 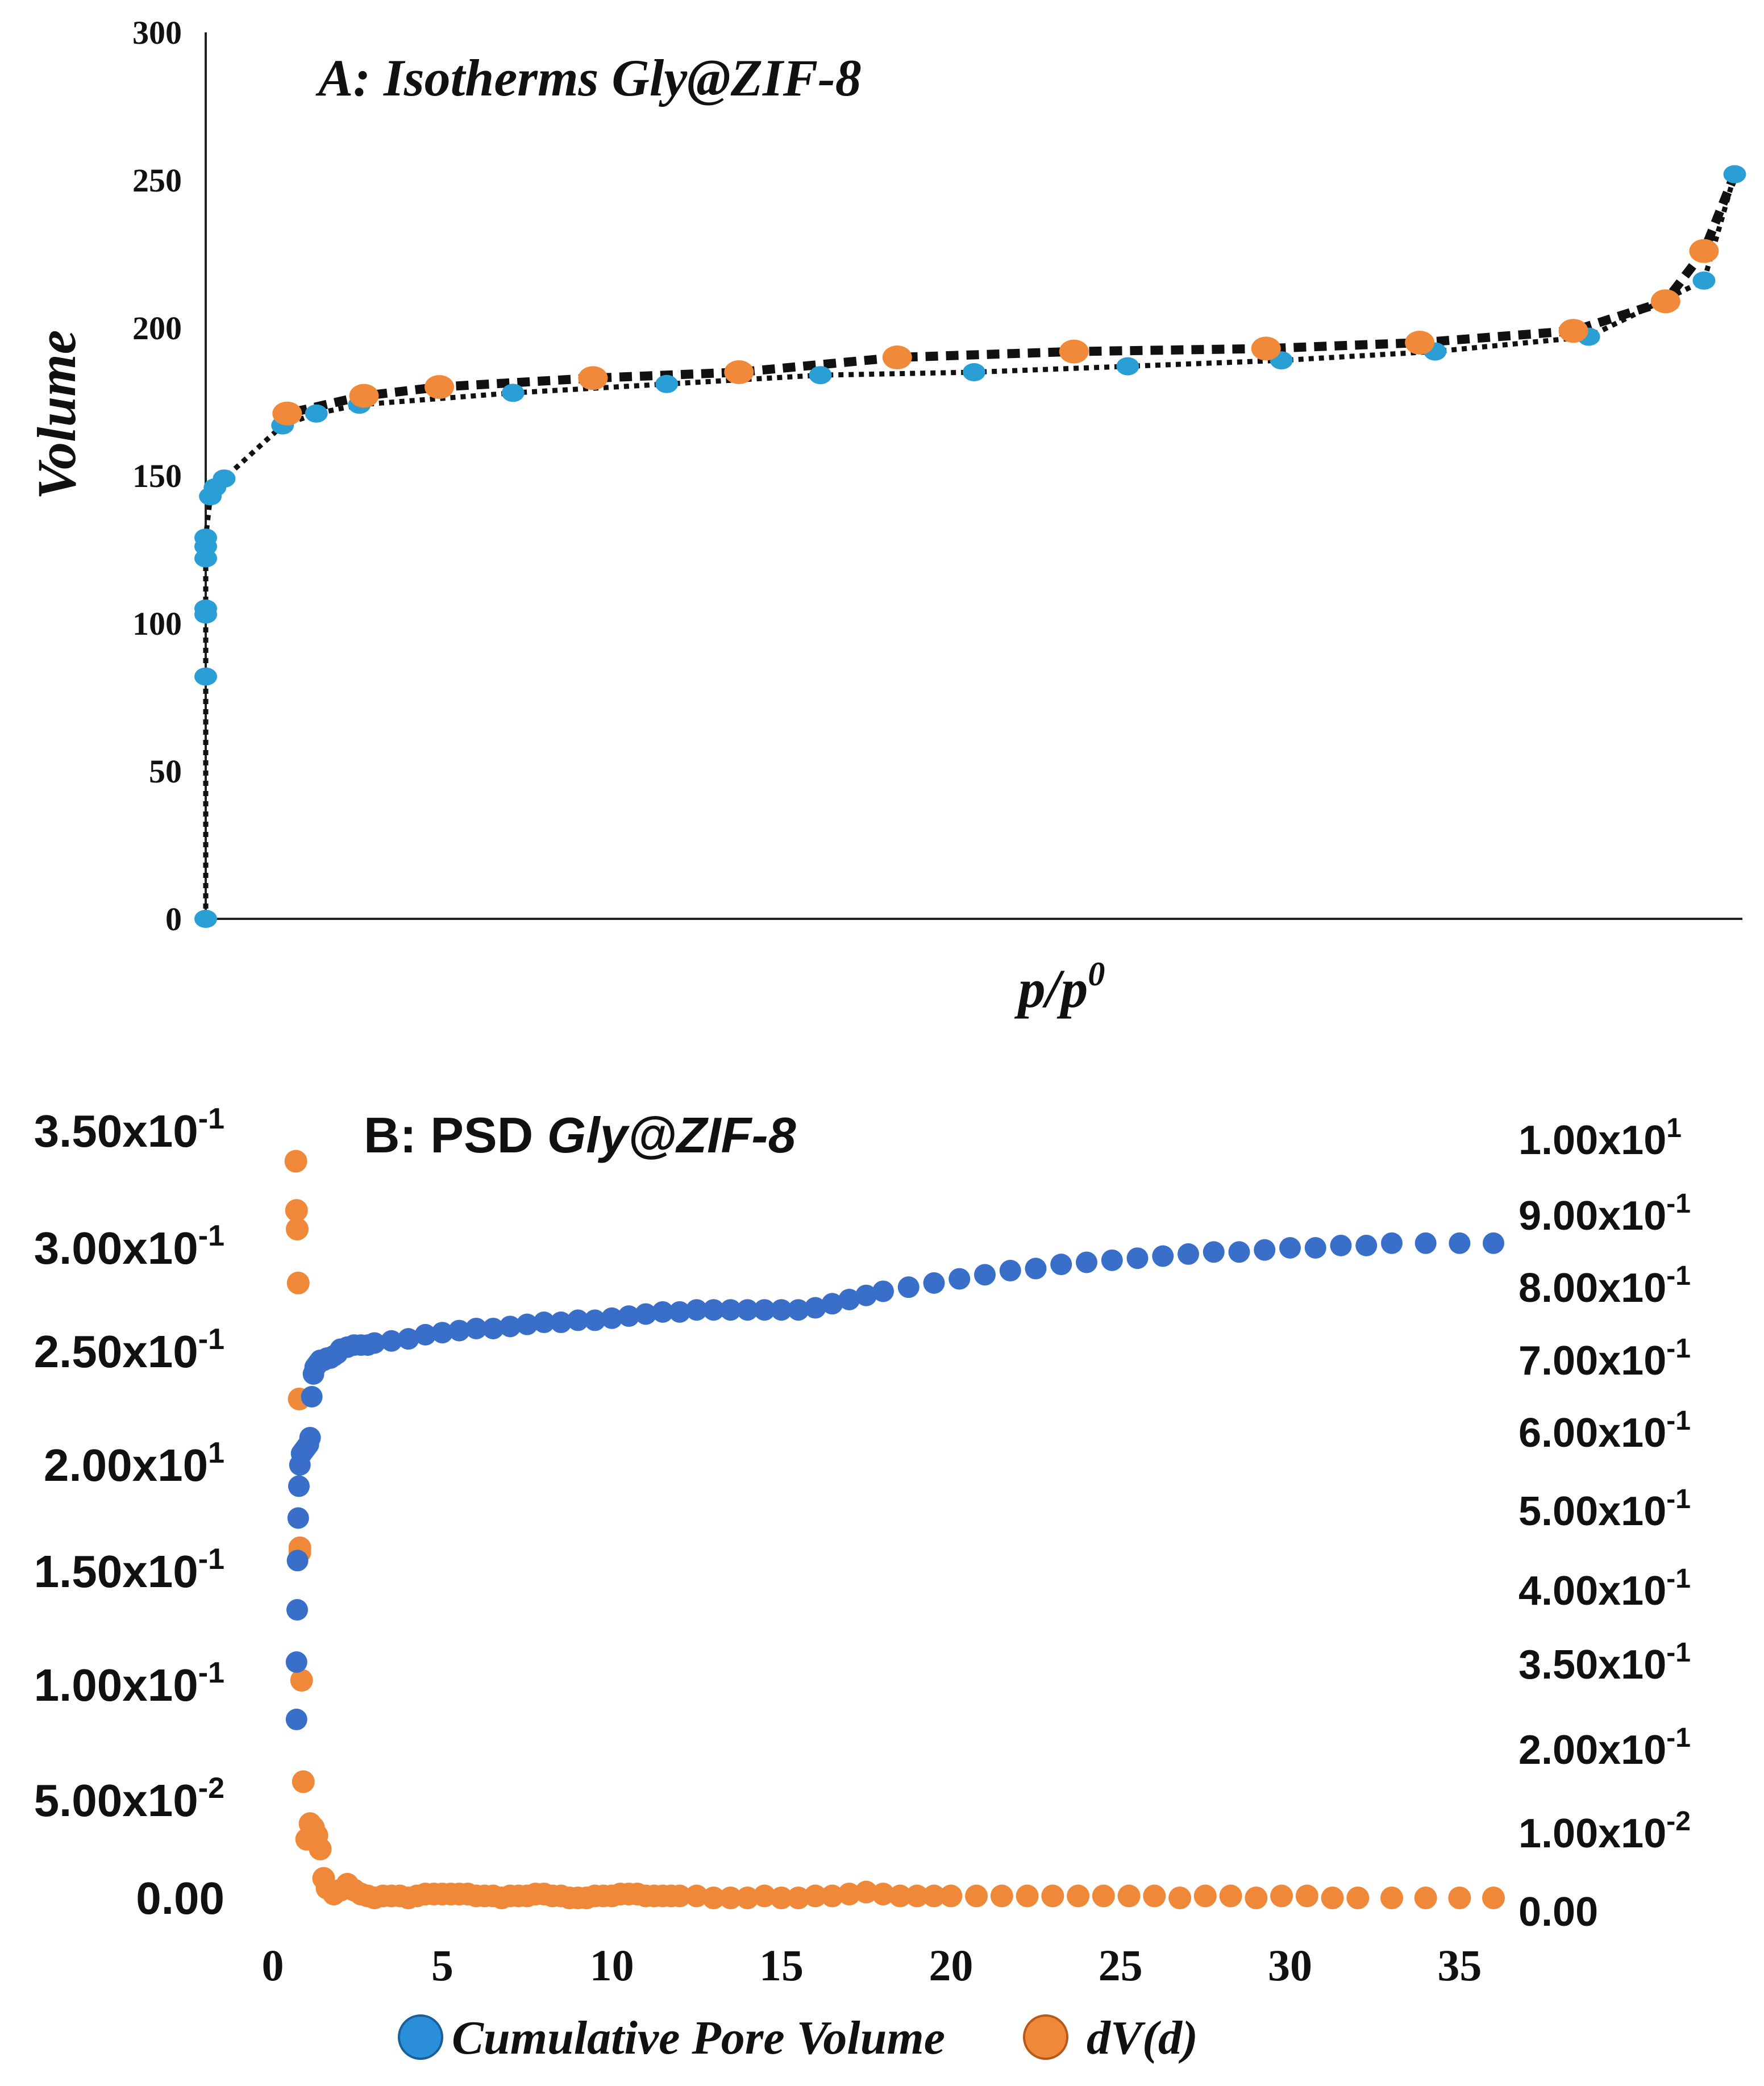 I want to click on chart-b-left-tick-mantissa: 2.00x10, so click(x=126, y=1465).